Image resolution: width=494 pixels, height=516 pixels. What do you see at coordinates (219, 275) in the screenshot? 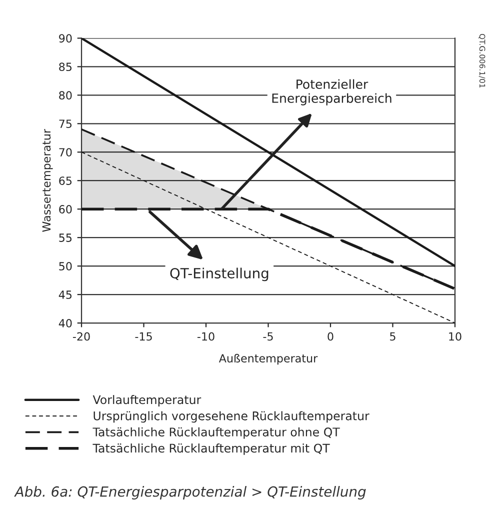
I see `annotation: QT-Einstellung` at bounding box center [219, 275].